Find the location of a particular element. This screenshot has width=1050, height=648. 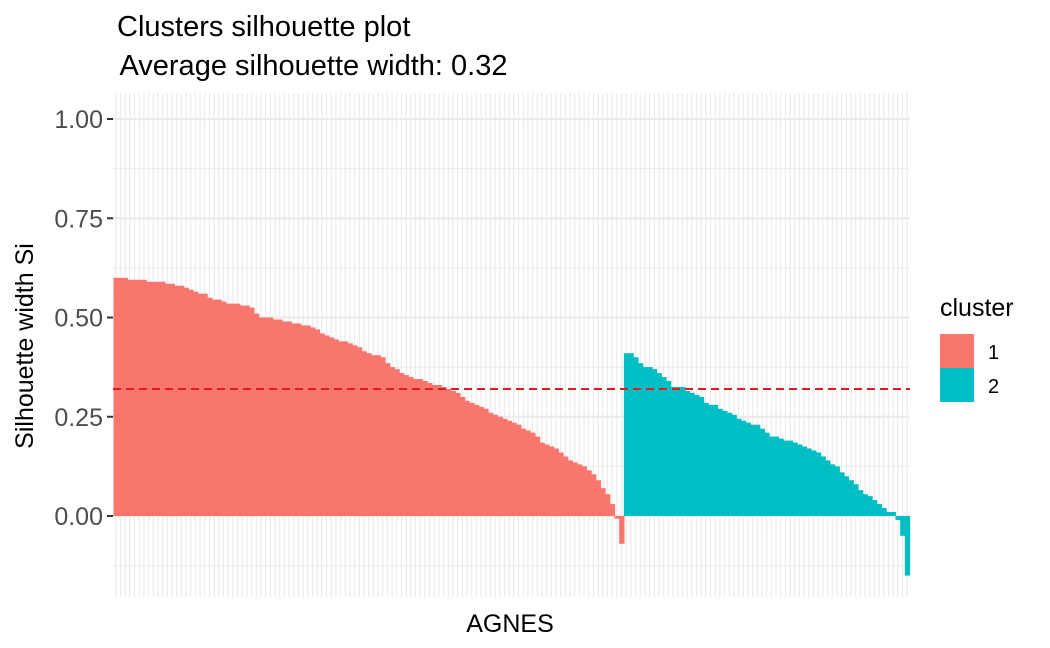

y-tick-label: 0.25 is located at coordinates (78, 418).